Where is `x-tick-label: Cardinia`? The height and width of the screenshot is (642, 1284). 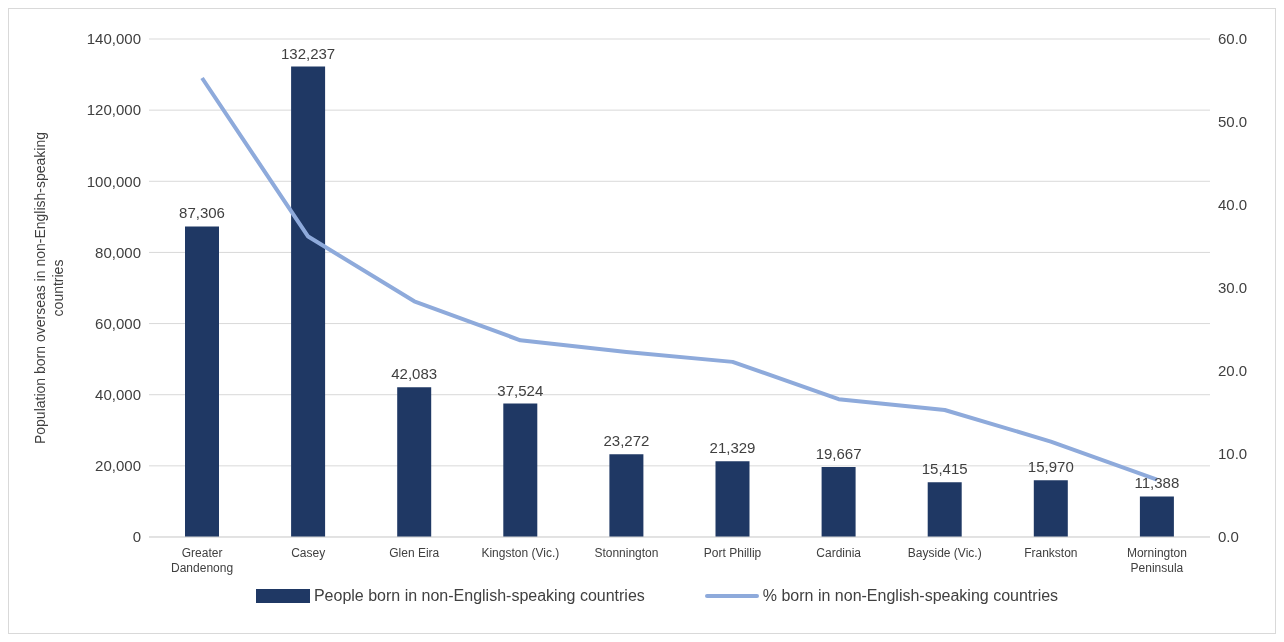
x-tick-label: Cardinia is located at coordinates (839, 553).